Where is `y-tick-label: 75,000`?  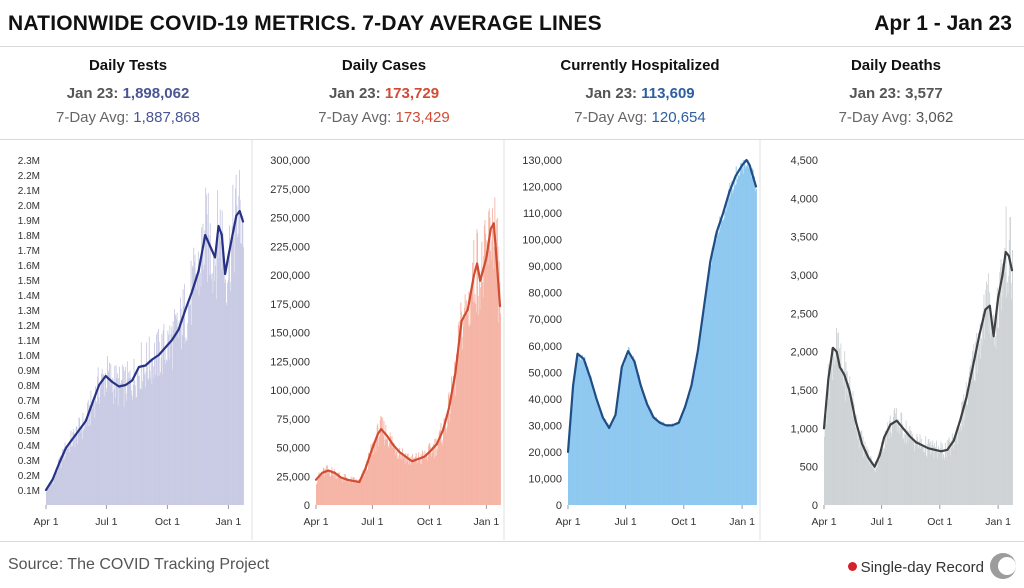 y-tick-label: 75,000 is located at coordinates (293, 420).